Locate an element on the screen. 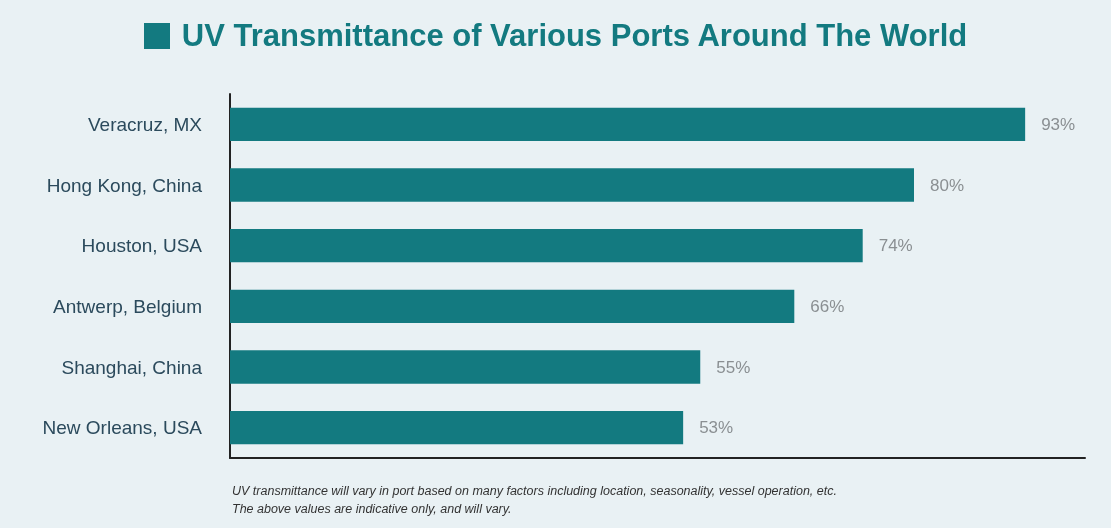 The height and width of the screenshot is (528, 1111). y-tick-label: Shanghai, China is located at coordinates (132, 367).